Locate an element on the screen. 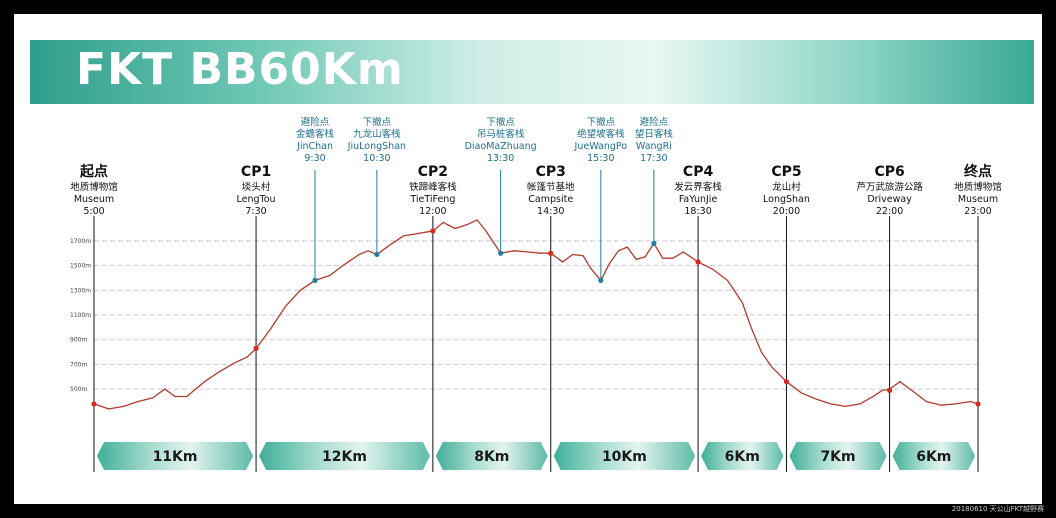 The image size is (1056, 518). checkpoint-cn-label: 帐篷节基地 is located at coordinates (551, 187).